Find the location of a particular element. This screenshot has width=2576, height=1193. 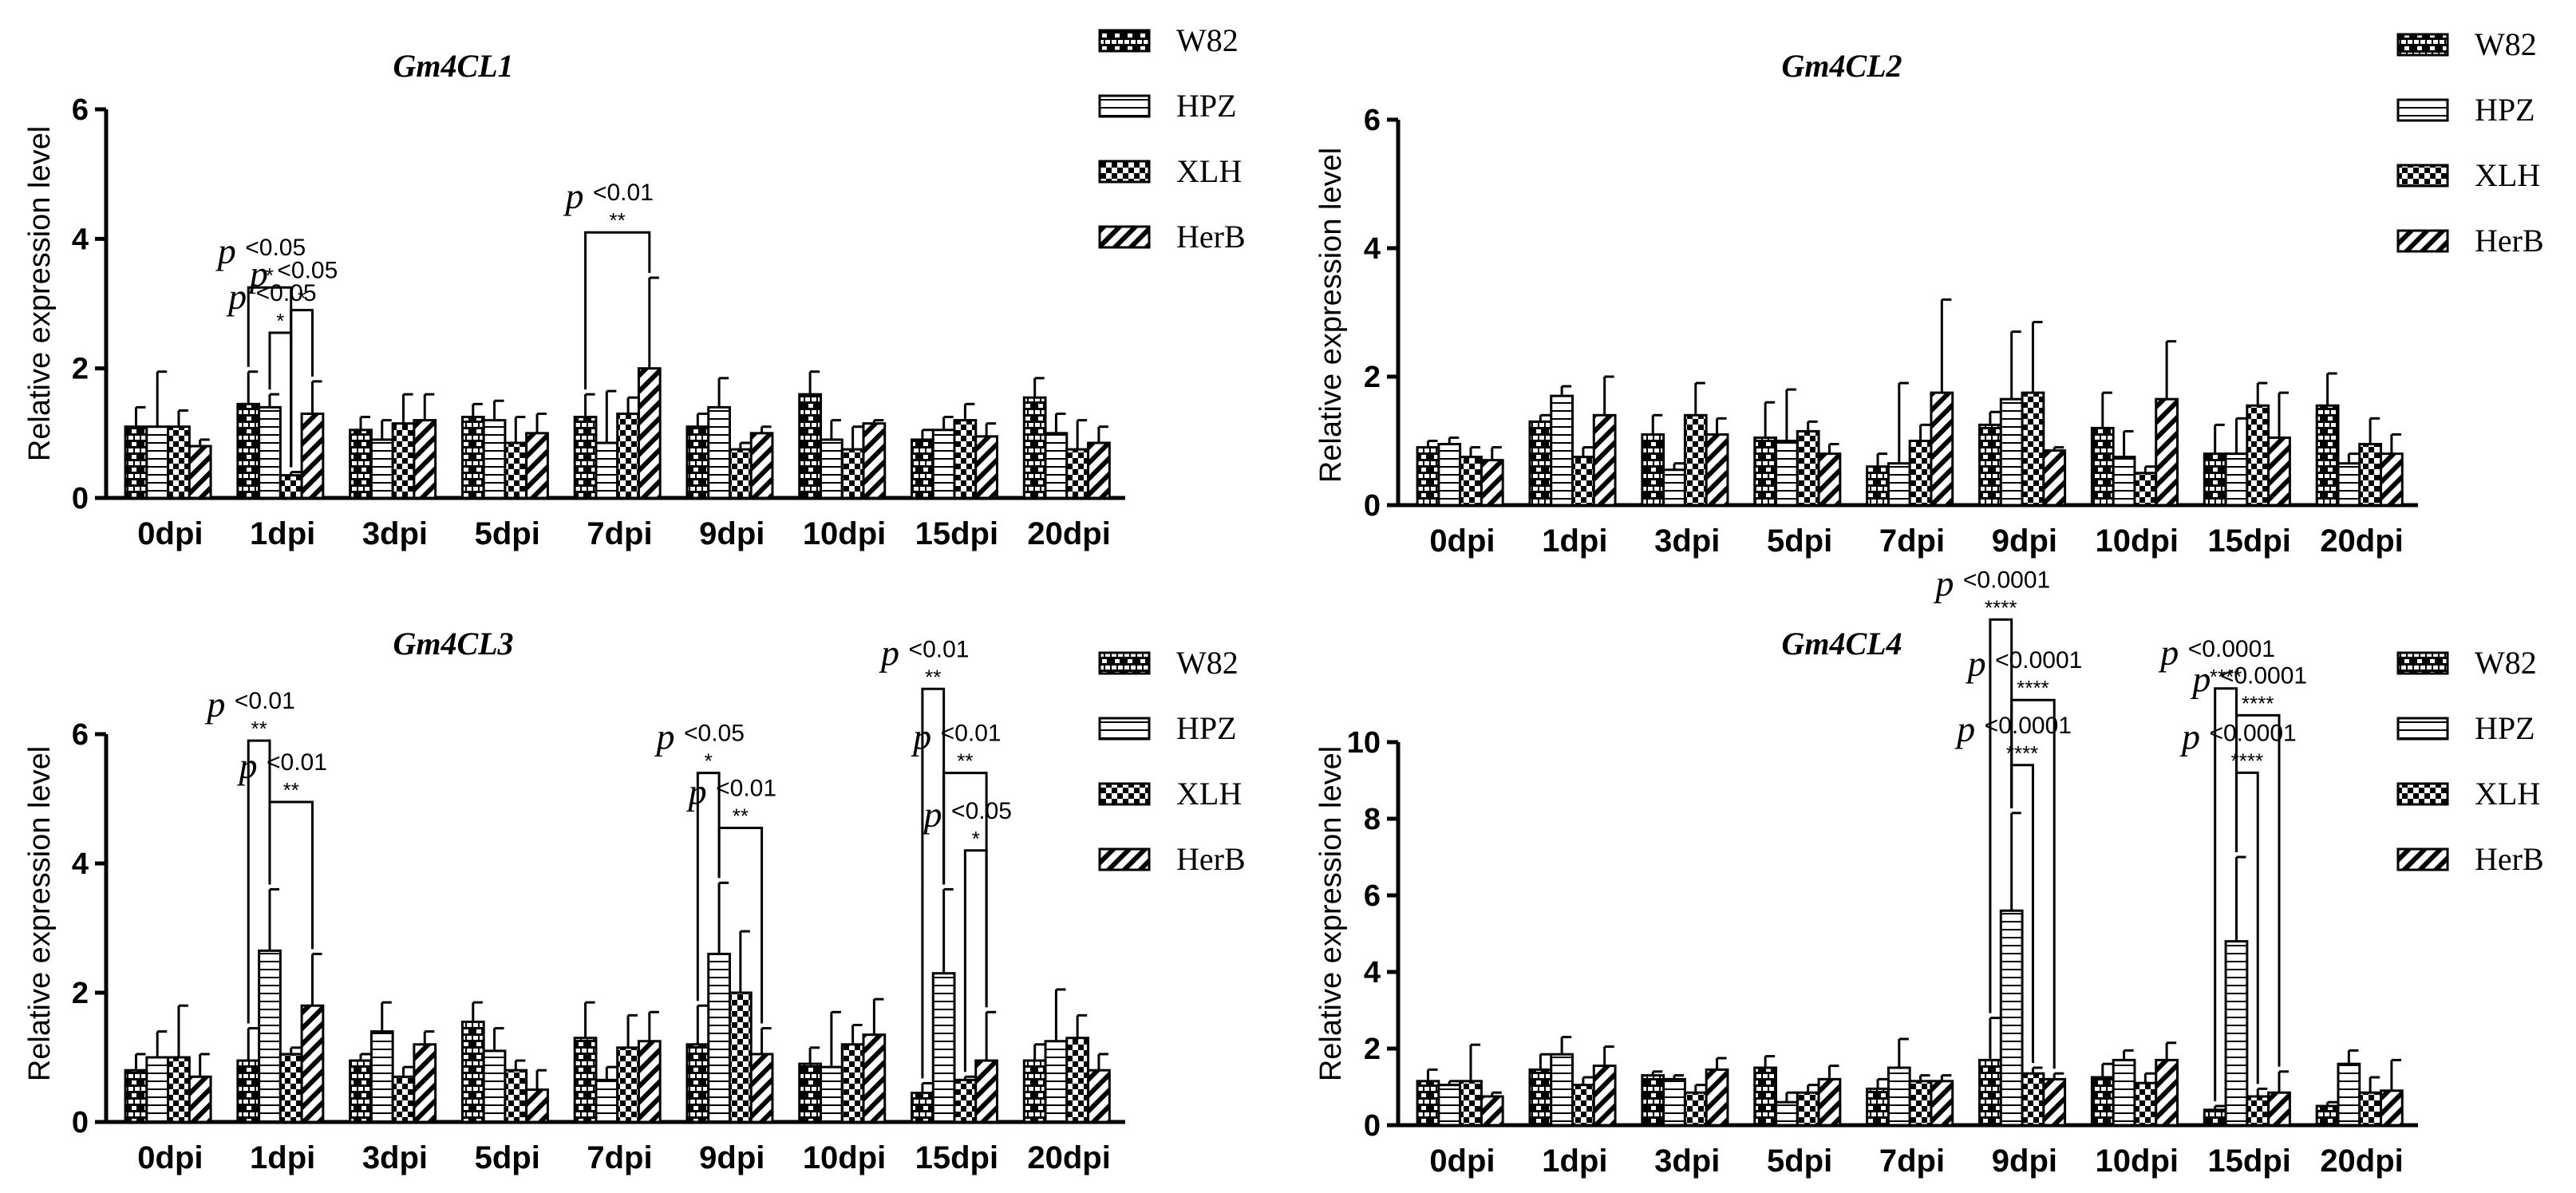

legend-swatch-herb is located at coordinates (2422, 241).